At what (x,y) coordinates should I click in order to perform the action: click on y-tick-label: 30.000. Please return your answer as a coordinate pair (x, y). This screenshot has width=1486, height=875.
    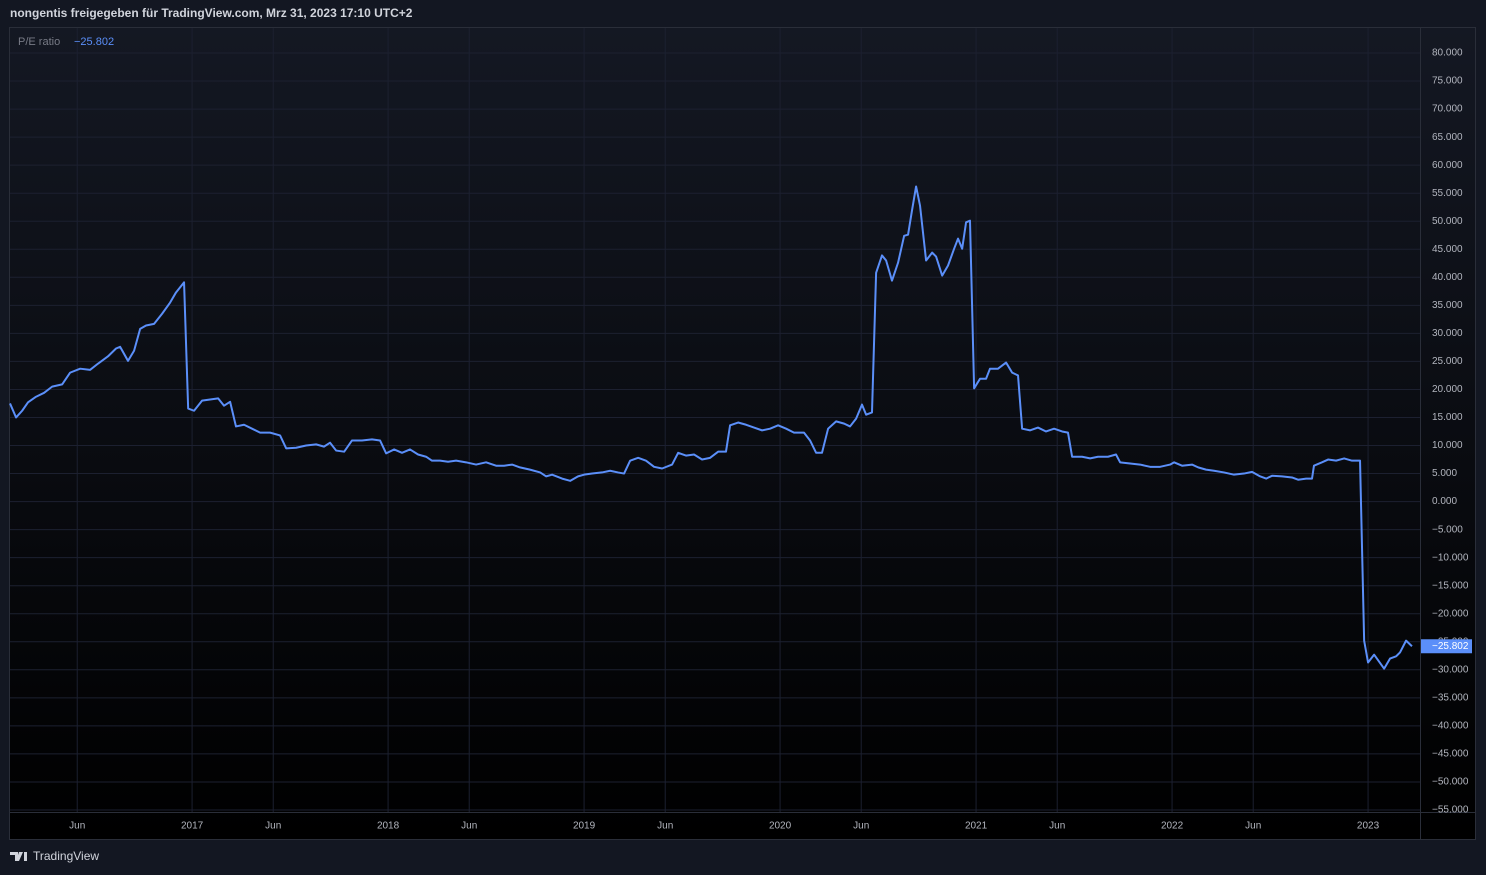
    Looking at the image, I should click on (1447, 333).